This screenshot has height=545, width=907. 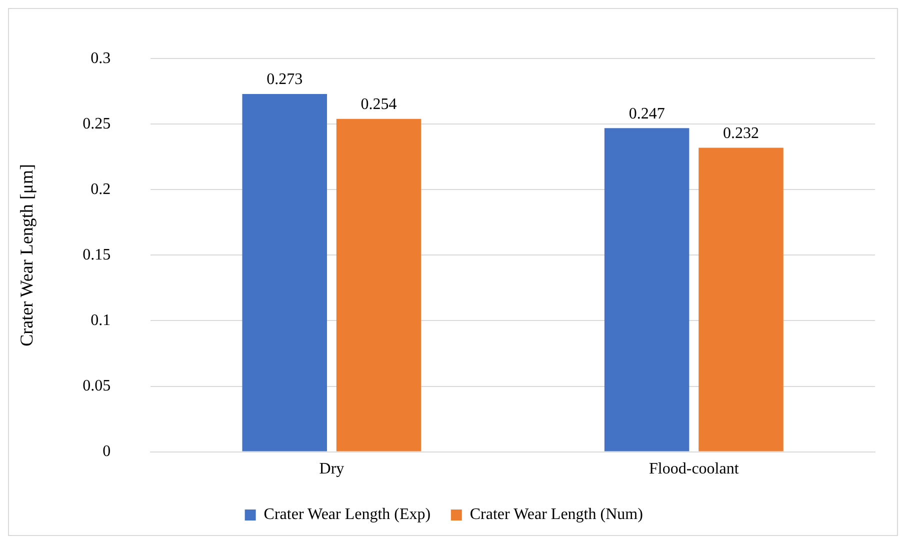 What do you see at coordinates (106, 451) in the screenshot?
I see `y-tick-label: 0` at bounding box center [106, 451].